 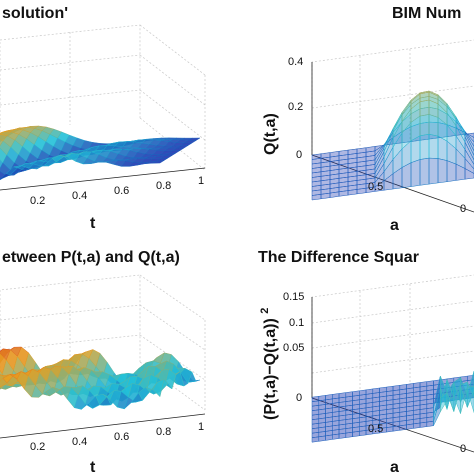 I want to click on panel-1-ticks: 0.2 0.4 0.6 0.8 1, so click(x=117, y=191).